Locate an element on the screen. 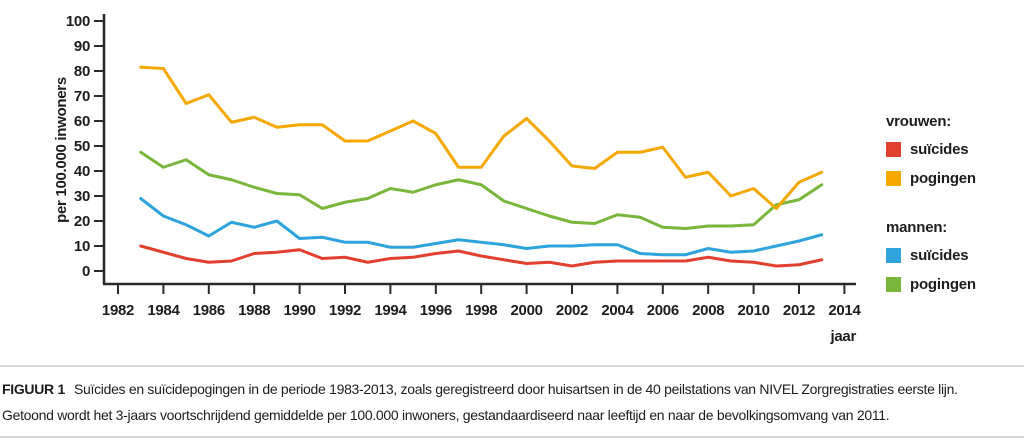 The image size is (1024, 447). x-axis-tick-label: 2014 is located at coordinates (844, 310).